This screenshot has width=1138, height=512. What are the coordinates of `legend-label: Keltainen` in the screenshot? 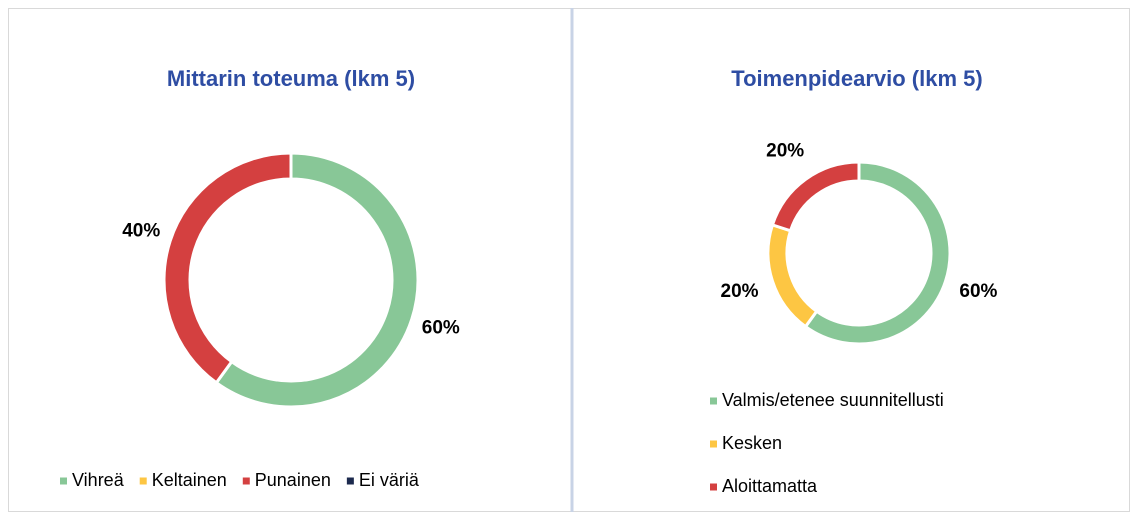 It's located at (189, 480).